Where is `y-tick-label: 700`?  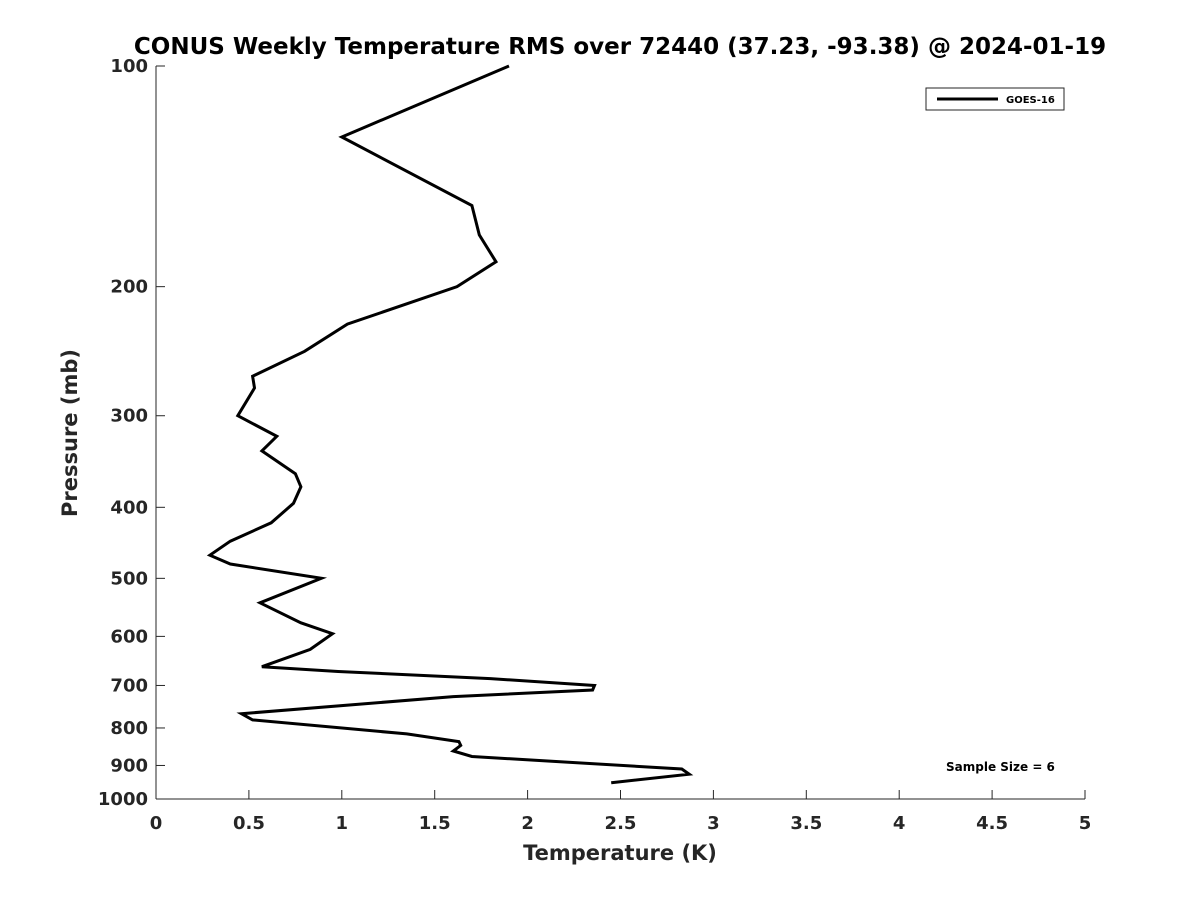
y-tick-label: 700 is located at coordinates (129, 685).